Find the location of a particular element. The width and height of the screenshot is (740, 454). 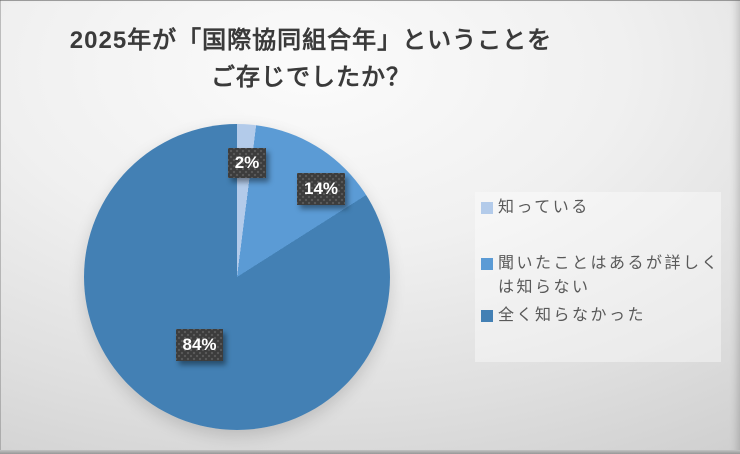

data-label-unknown: 84% is located at coordinates (199, 345).